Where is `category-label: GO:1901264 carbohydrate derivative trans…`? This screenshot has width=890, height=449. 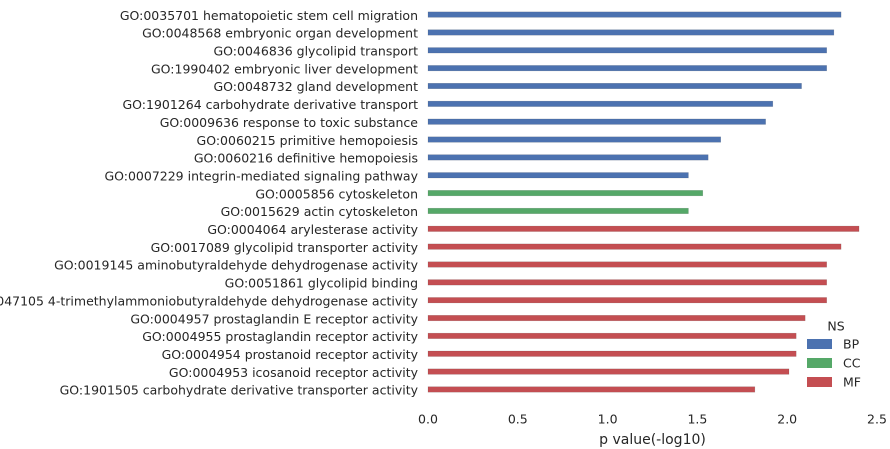 category-label: GO:1901264 carbohydrate derivative trans… is located at coordinates (270, 104).